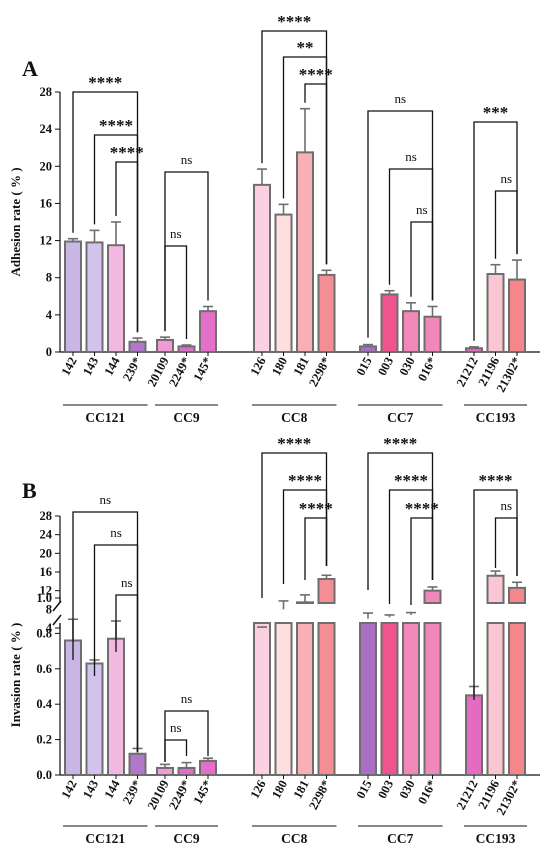 The width and height of the screenshot is (550, 858). What do you see at coordinates (179, 372) in the screenshot?
I see `x-tick-label: 2249*` at bounding box center [179, 372].